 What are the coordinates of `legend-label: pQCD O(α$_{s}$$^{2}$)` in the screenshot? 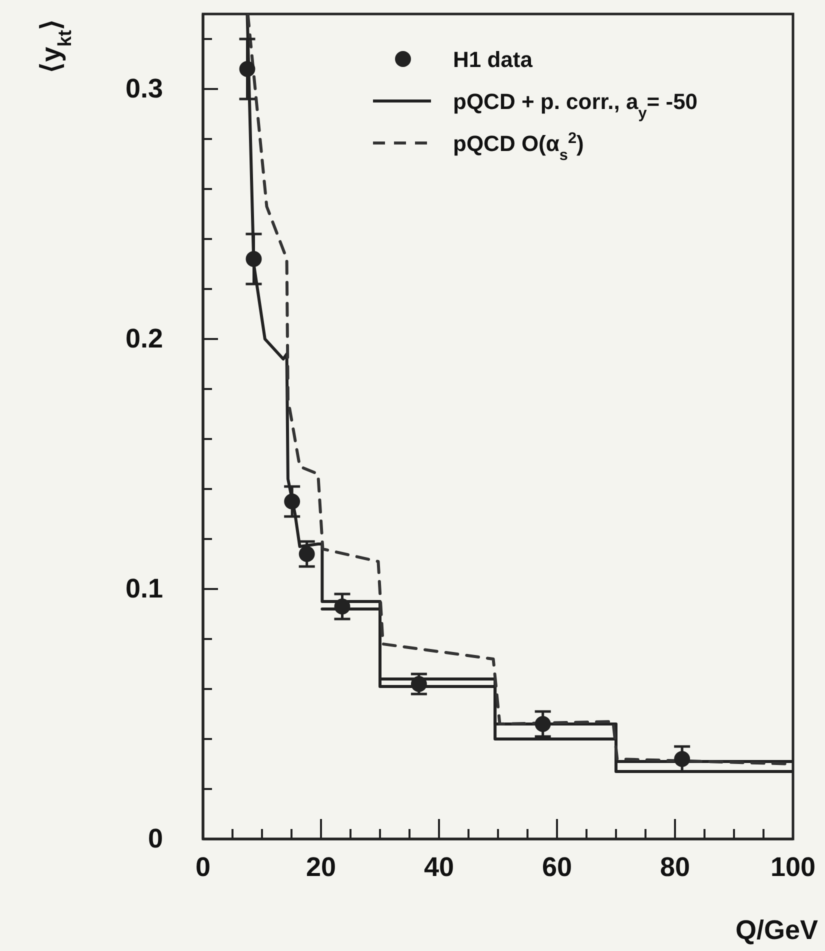 It's located at (518, 147).